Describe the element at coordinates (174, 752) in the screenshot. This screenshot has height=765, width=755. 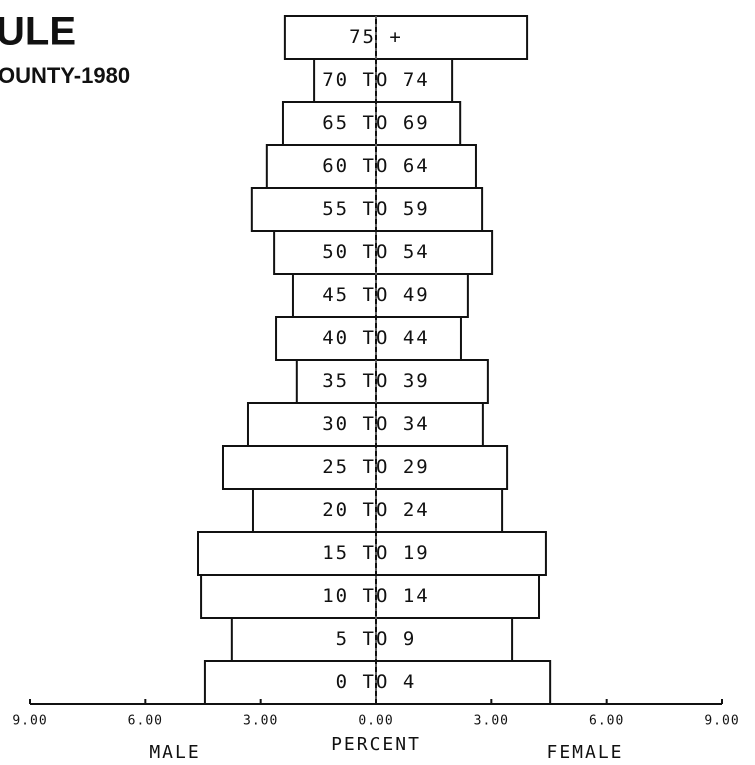
I see `male-label: MALE` at that location.